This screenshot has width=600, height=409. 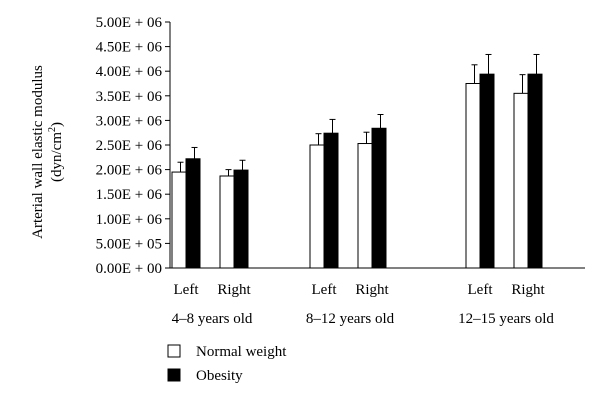 I want to click on y-tick-label: 5.00E + 05, so click(x=129, y=244).